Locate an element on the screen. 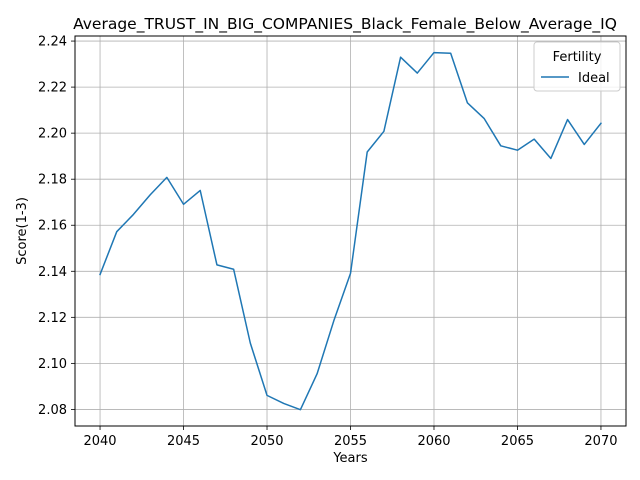 The image size is (640, 480). x-tick-label: 2070 is located at coordinates (600, 441).